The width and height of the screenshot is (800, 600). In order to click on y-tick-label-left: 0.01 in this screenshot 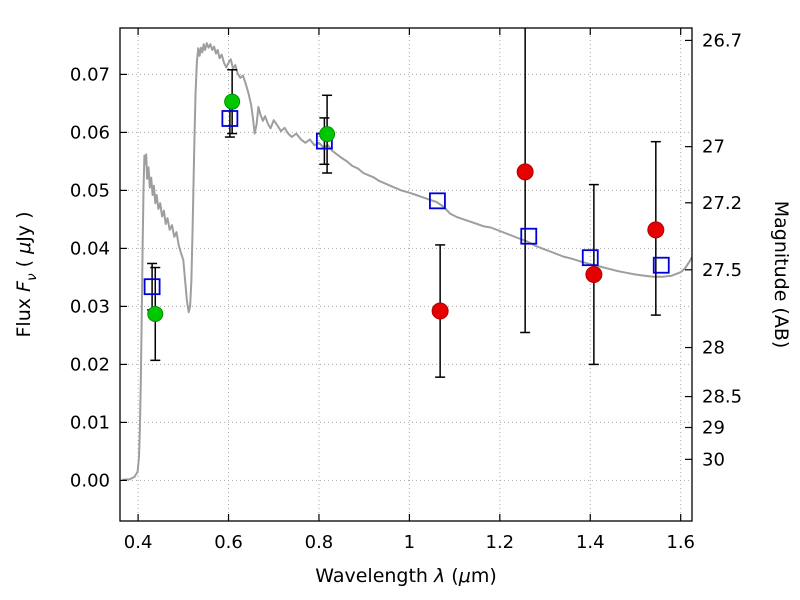, I will do `click(90, 422)`.